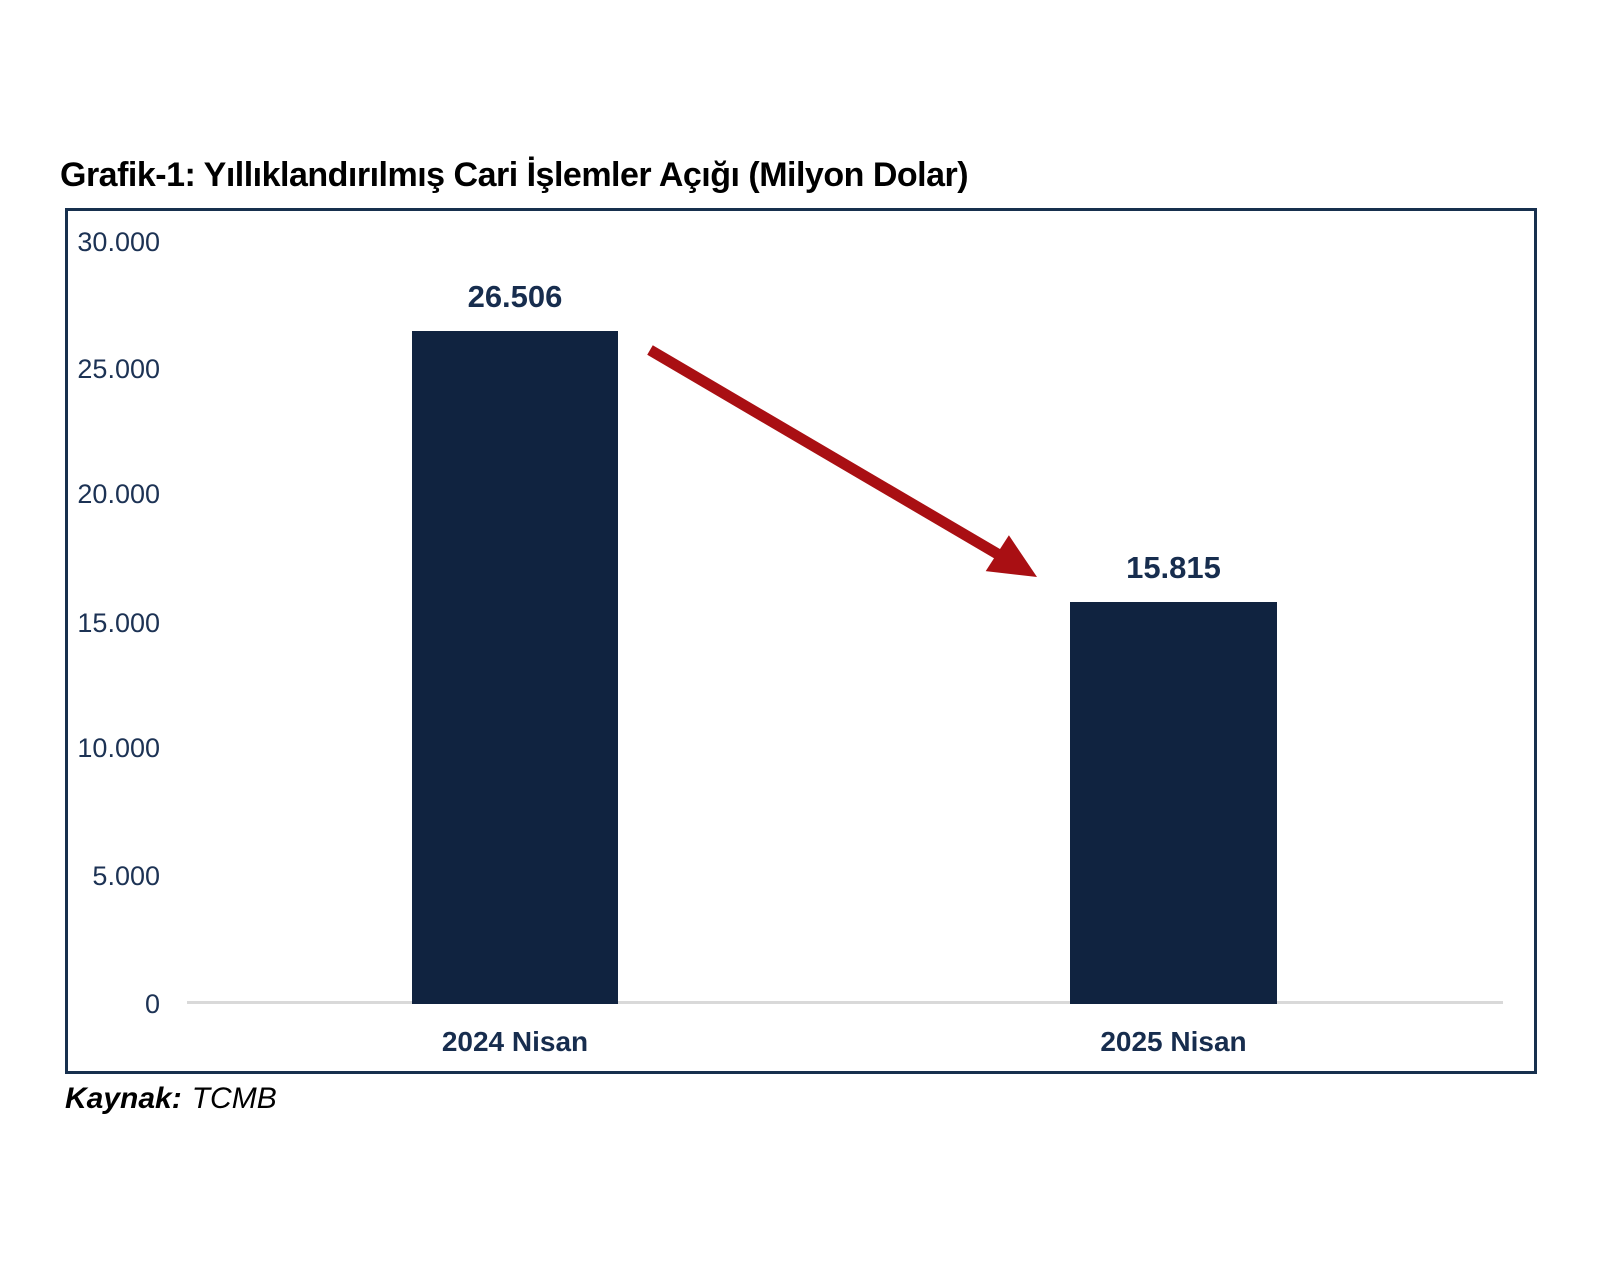 This screenshot has height=1280, width=1600. What do you see at coordinates (118, 242) in the screenshot?
I see `y-tick-30000: 30.000` at bounding box center [118, 242].